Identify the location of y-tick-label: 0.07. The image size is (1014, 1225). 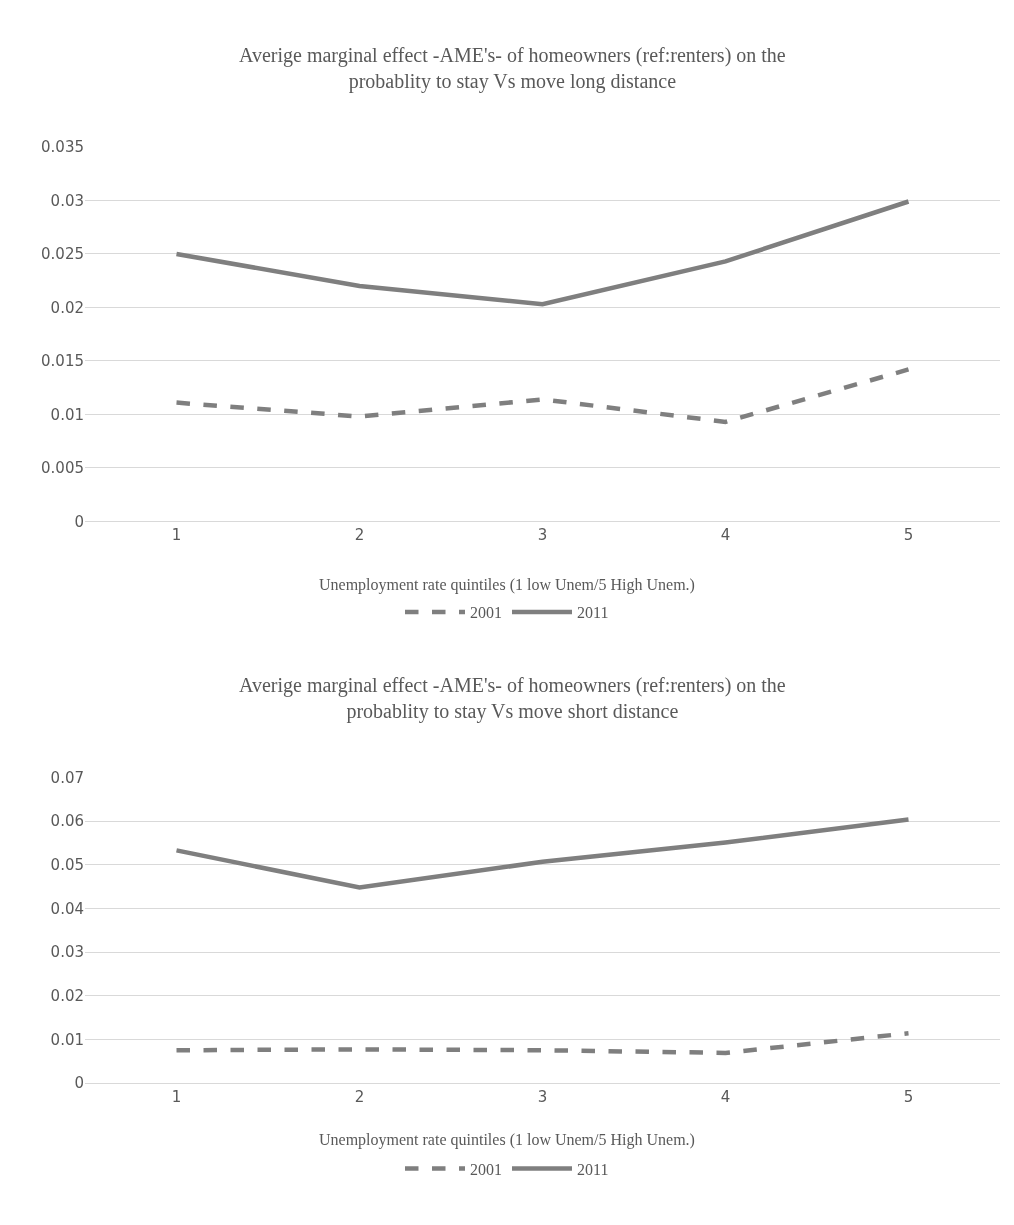
(67, 777).